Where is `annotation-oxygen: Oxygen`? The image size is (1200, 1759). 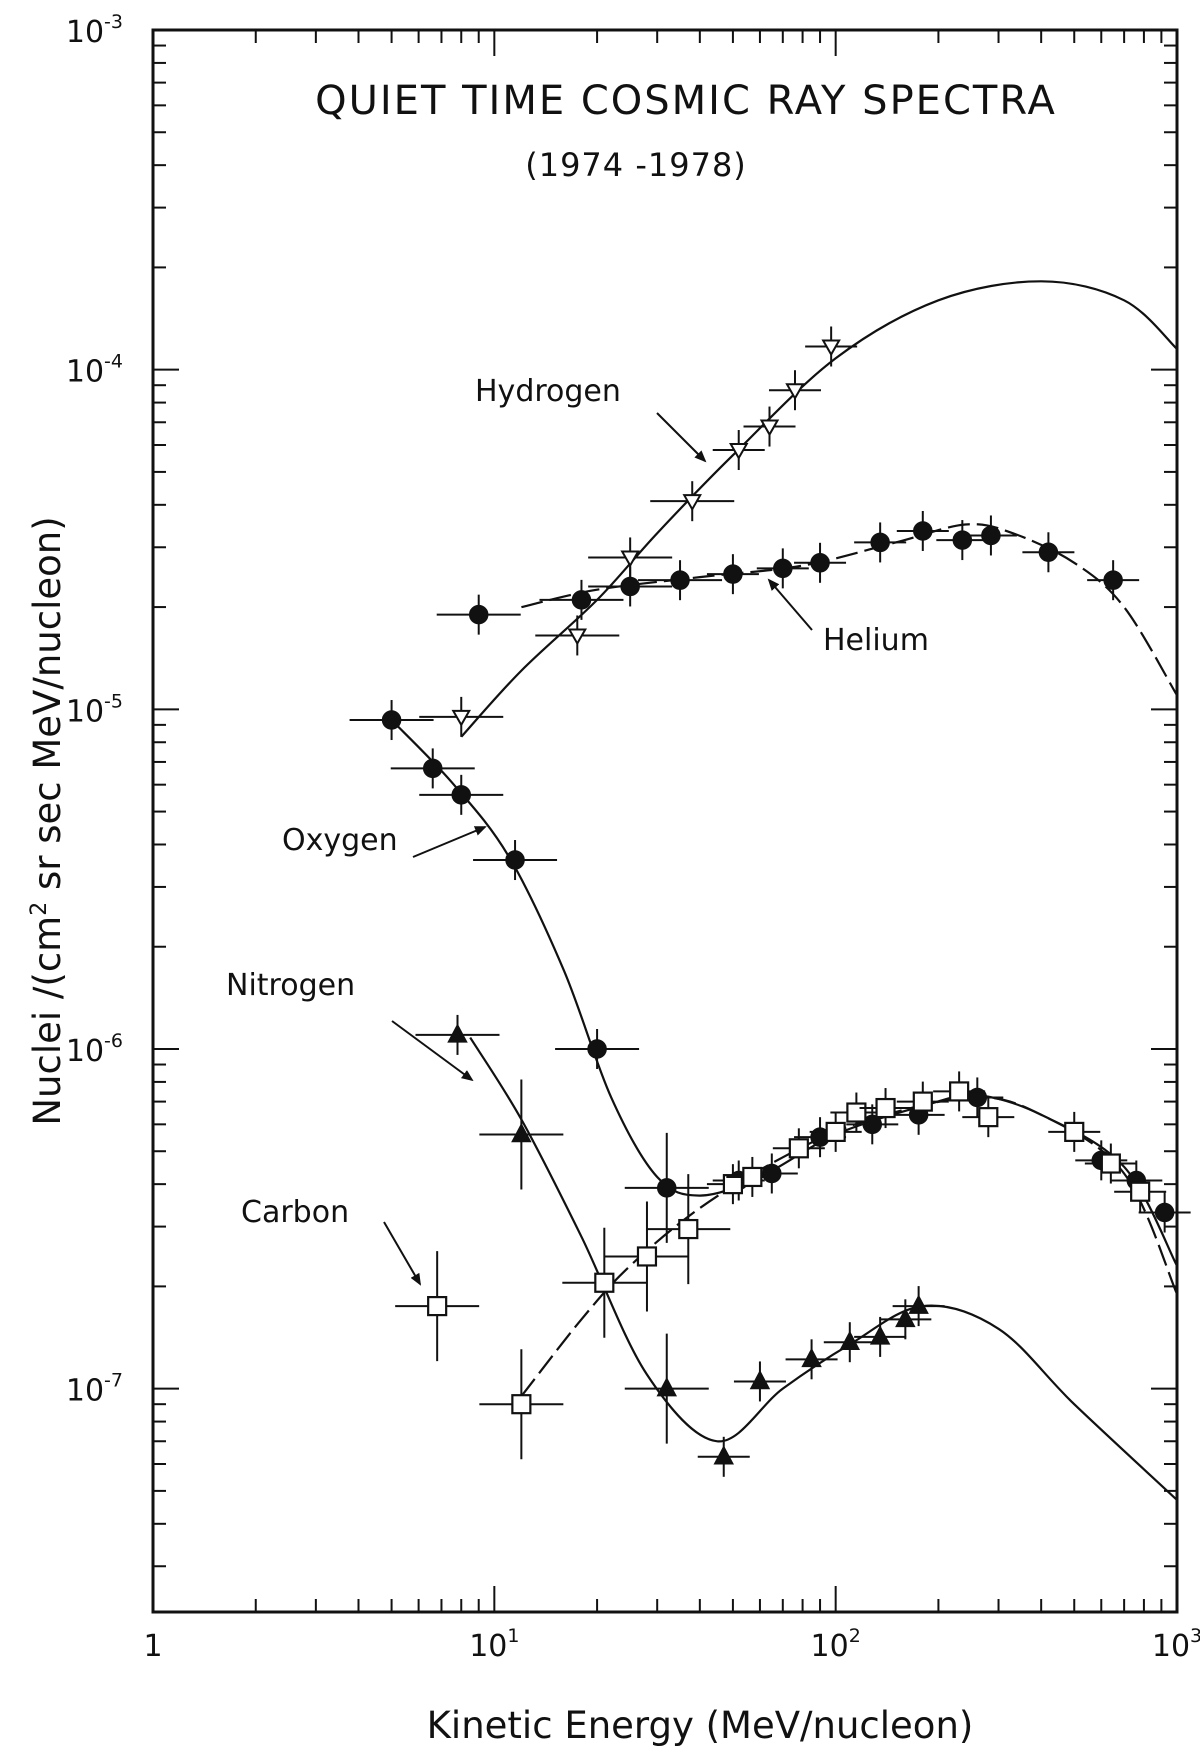 annotation-oxygen: Oxygen is located at coordinates (340, 840).